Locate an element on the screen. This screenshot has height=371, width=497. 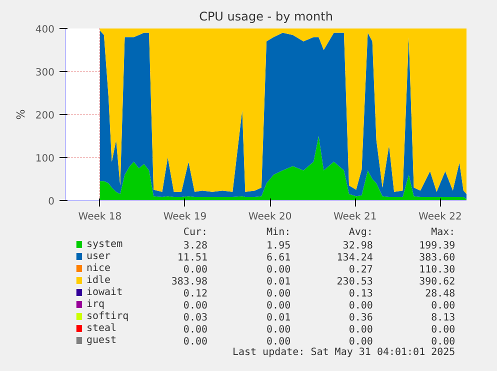
x-tick-label: Week 18 is located at coordinates (100, 217).